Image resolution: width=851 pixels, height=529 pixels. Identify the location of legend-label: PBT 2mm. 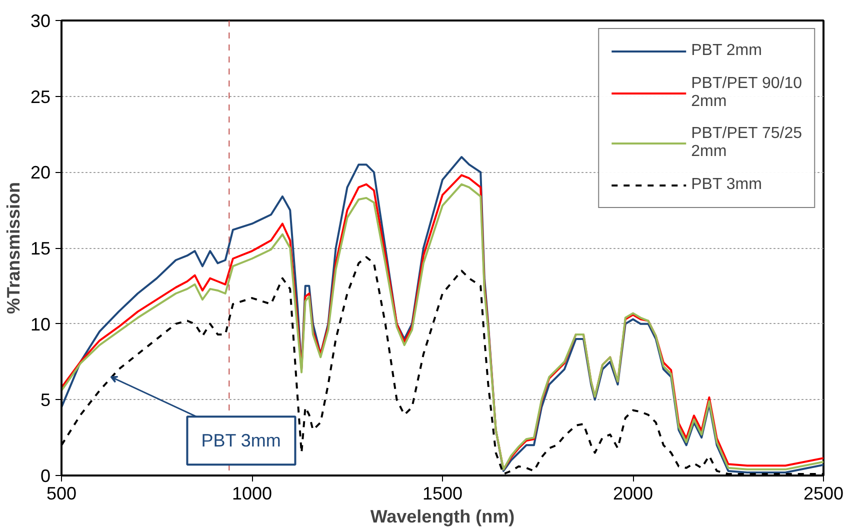
(726, 51).